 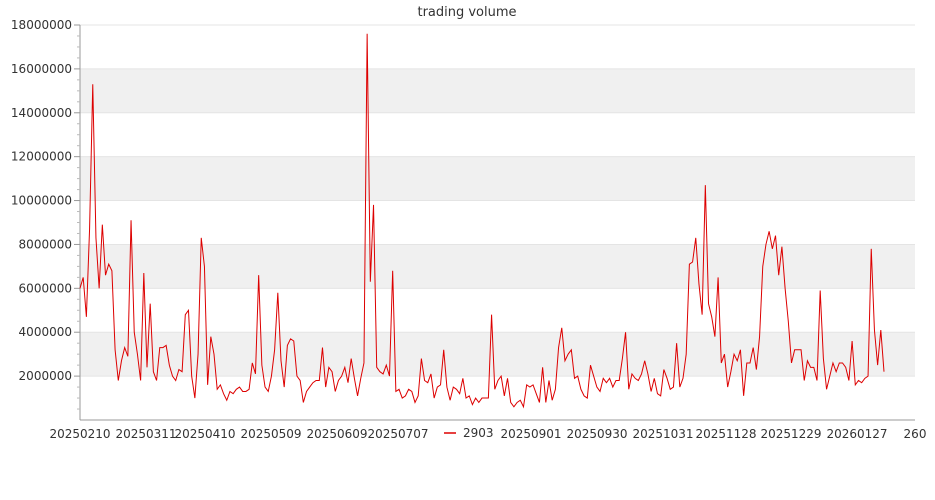 What do you see at coordinates (41, 113) in the screenshot?
I see `y-tick-label: 14000000` at bounding box center [41, 113].